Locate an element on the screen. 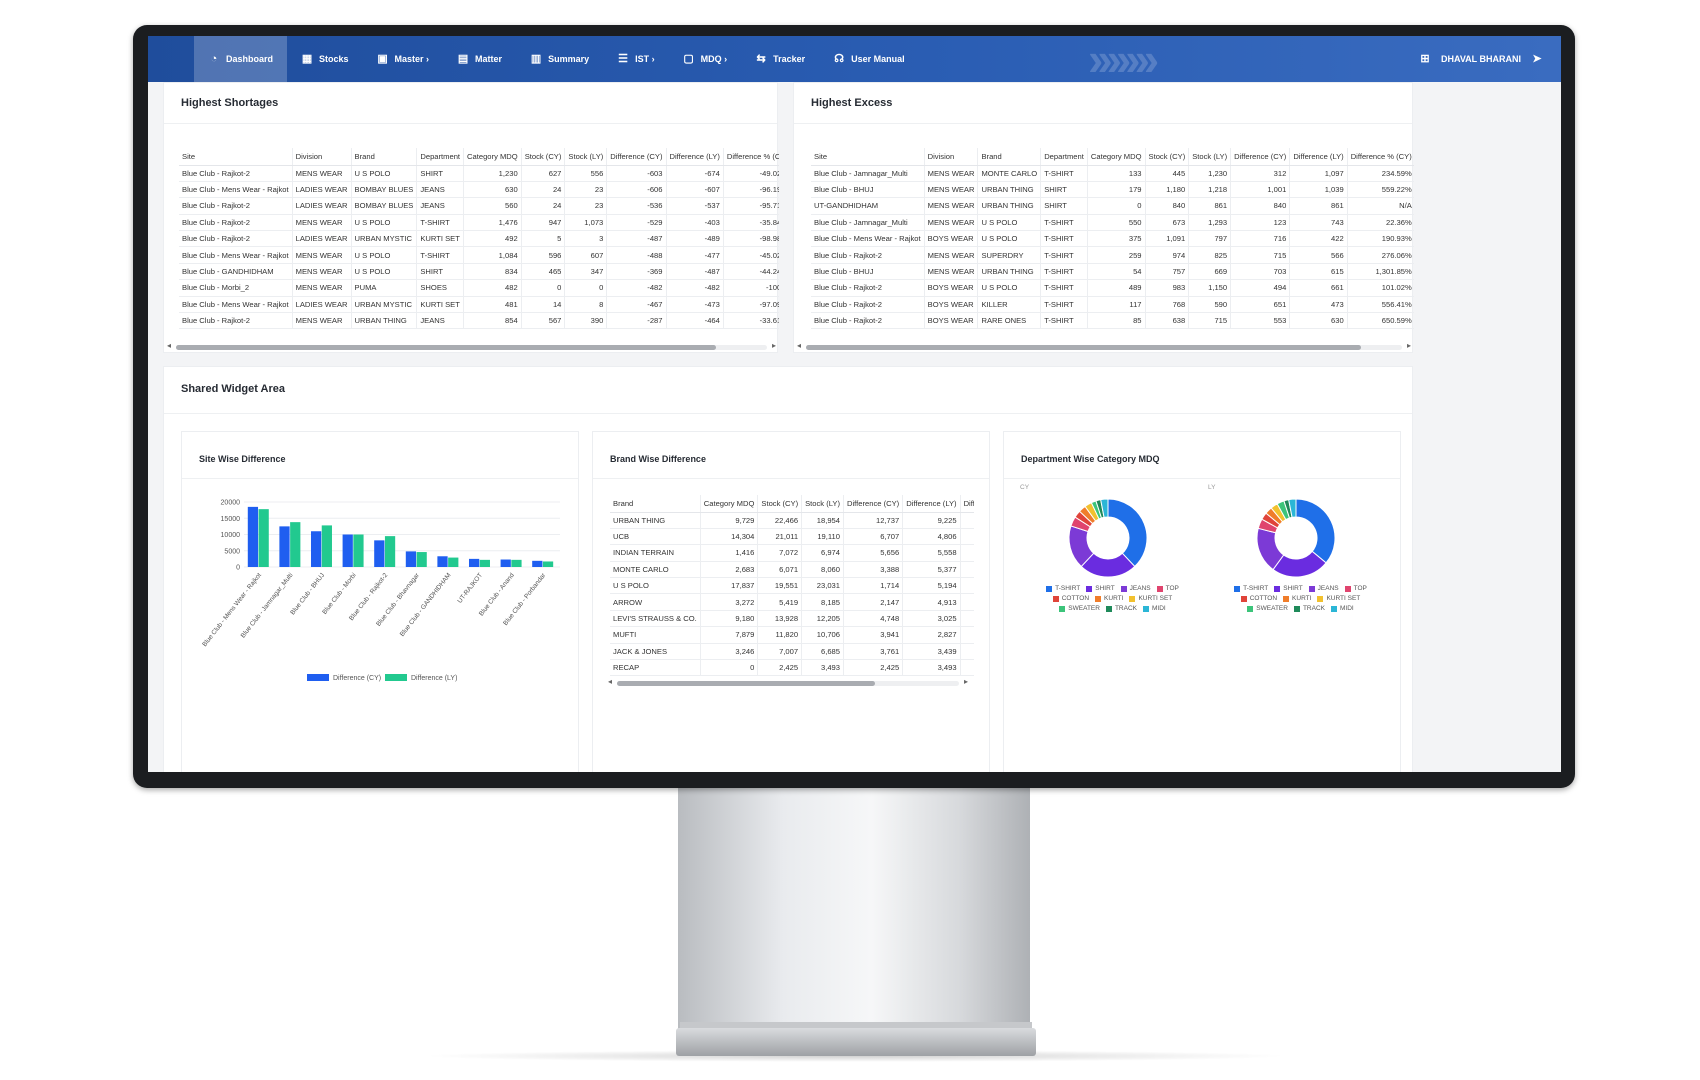 The height and width of the screenshot is (1080, 1700). legend-item: MIDI is located at coordinates (1342, 608).